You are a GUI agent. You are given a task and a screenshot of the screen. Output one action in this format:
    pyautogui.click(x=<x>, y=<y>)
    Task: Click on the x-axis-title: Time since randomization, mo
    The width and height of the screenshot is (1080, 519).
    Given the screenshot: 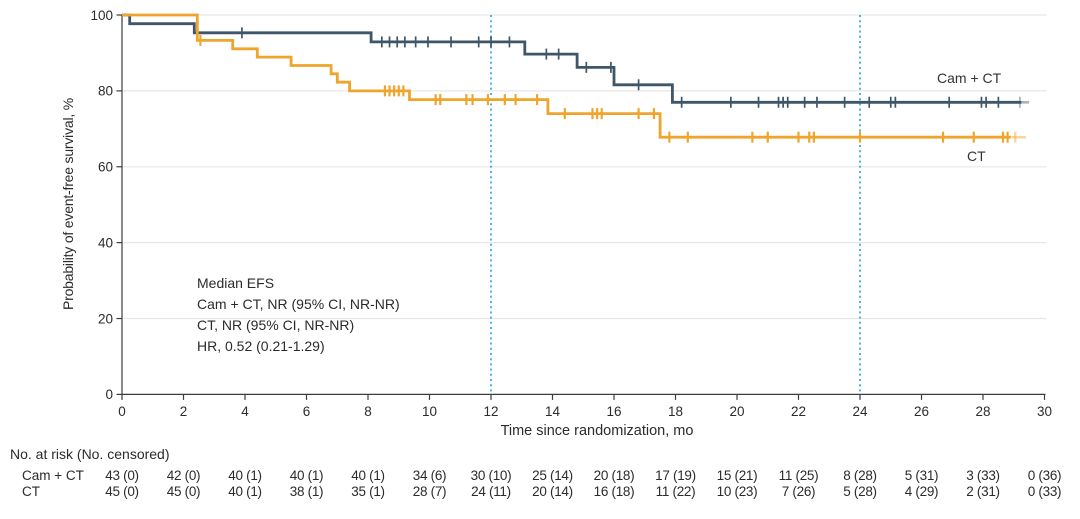 What is the action you would take?
    pyautogui.click(x=597, y=431)
    